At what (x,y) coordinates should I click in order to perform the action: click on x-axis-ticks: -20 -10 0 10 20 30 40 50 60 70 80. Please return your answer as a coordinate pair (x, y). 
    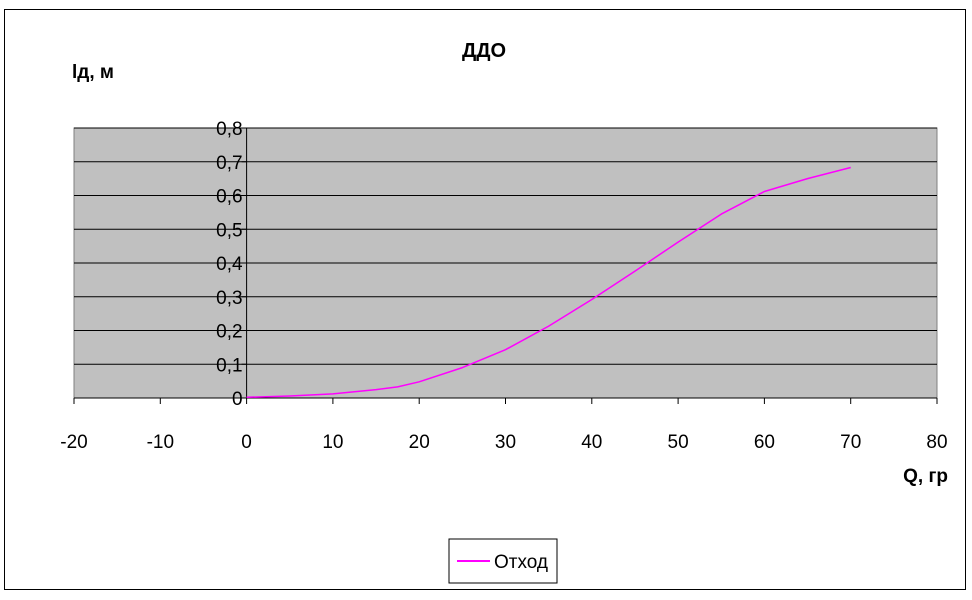
    Looking at the image, I should click on (504, 425).